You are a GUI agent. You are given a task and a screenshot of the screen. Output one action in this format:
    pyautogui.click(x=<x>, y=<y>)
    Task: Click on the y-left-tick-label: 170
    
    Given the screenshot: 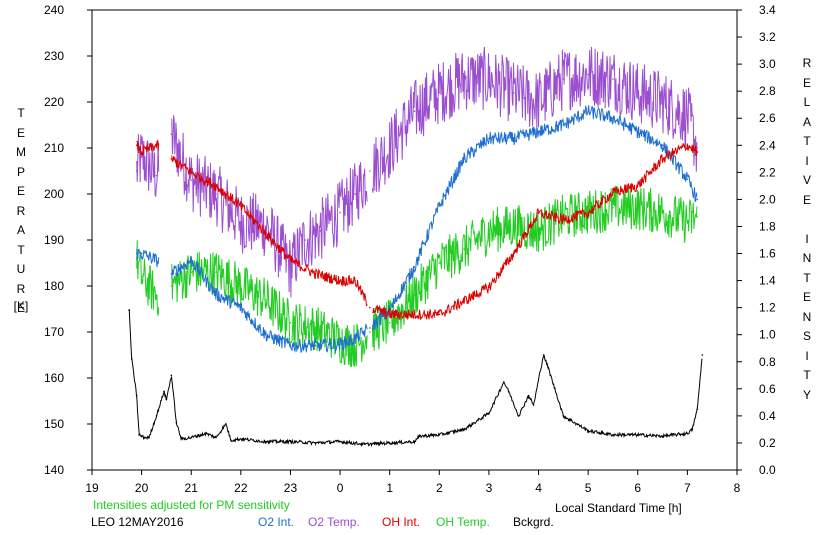 What is the action you would take?
    pyautogui.click(x=54, y=332)
    